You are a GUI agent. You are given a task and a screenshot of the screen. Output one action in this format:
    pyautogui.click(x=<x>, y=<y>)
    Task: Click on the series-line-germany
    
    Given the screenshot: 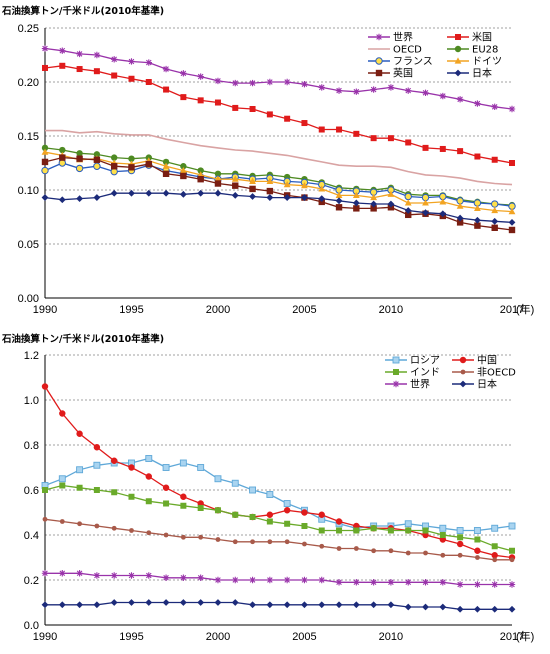 What is the action you would take?
    pyautogui.click(x=278, y=182)
    